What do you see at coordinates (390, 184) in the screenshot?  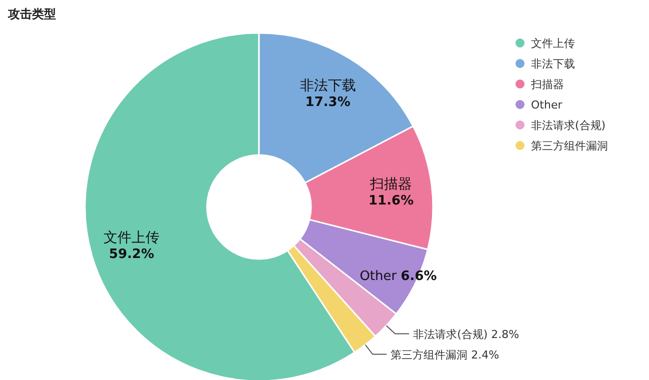 I see `slice-label: 扫描器` at bounding box center [390, 184].